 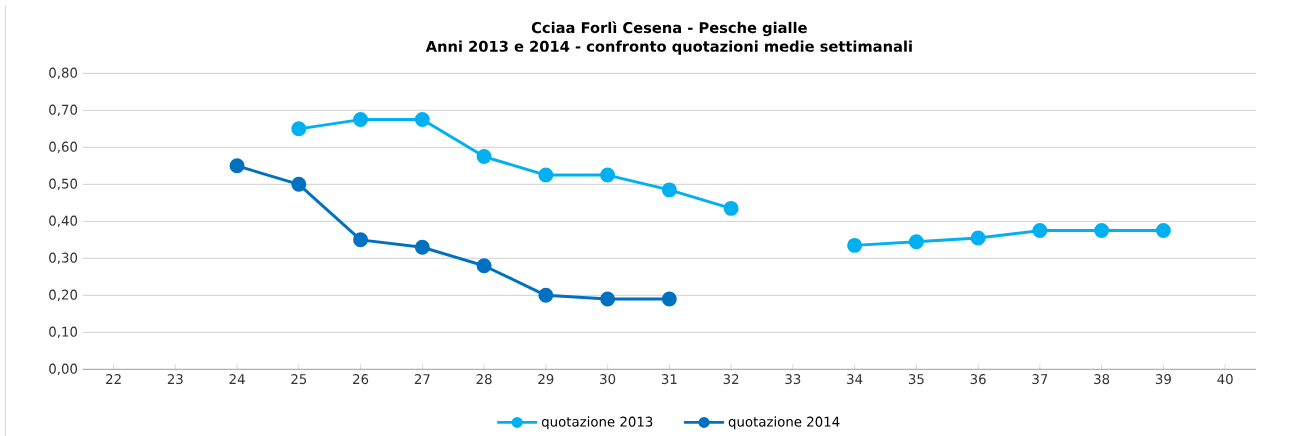 What do you see at coordinates (546, 379) in the screenshot?
I see `x-tick-label: 29` at bounding box center [546, 379].